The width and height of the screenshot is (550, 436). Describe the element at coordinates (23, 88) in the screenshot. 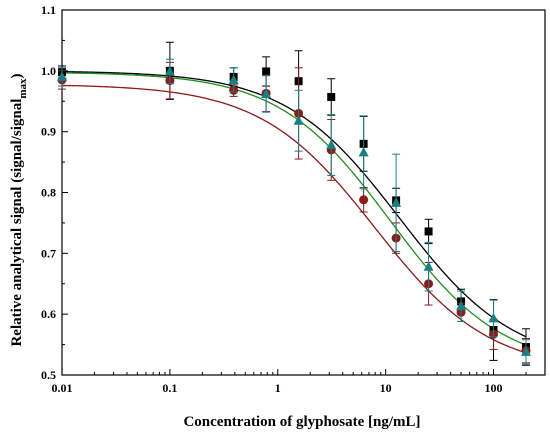

I see `y-axis-title-subscript: max` at that location.